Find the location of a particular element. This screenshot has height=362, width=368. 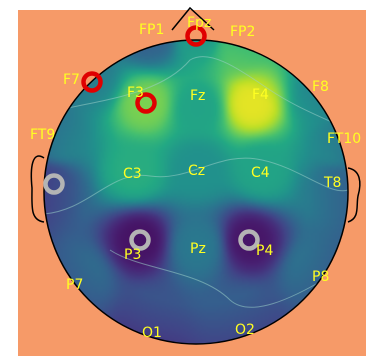

electrode-label-ft9: FT9 is located at coordinates (42, 135).